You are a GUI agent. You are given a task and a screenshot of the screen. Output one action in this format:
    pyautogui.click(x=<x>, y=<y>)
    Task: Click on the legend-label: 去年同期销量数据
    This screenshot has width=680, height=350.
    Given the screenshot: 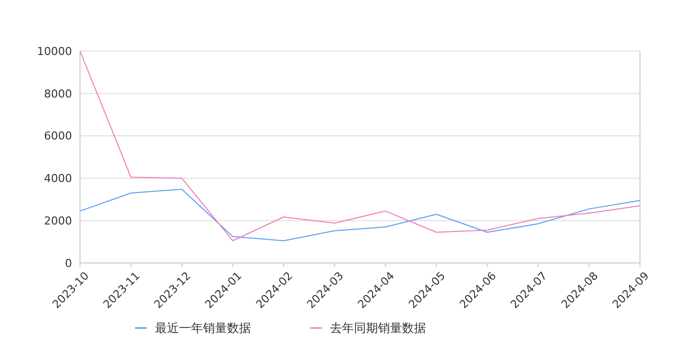 What is the action you would take?
    pyautogui.click(x=378, y=328)
    